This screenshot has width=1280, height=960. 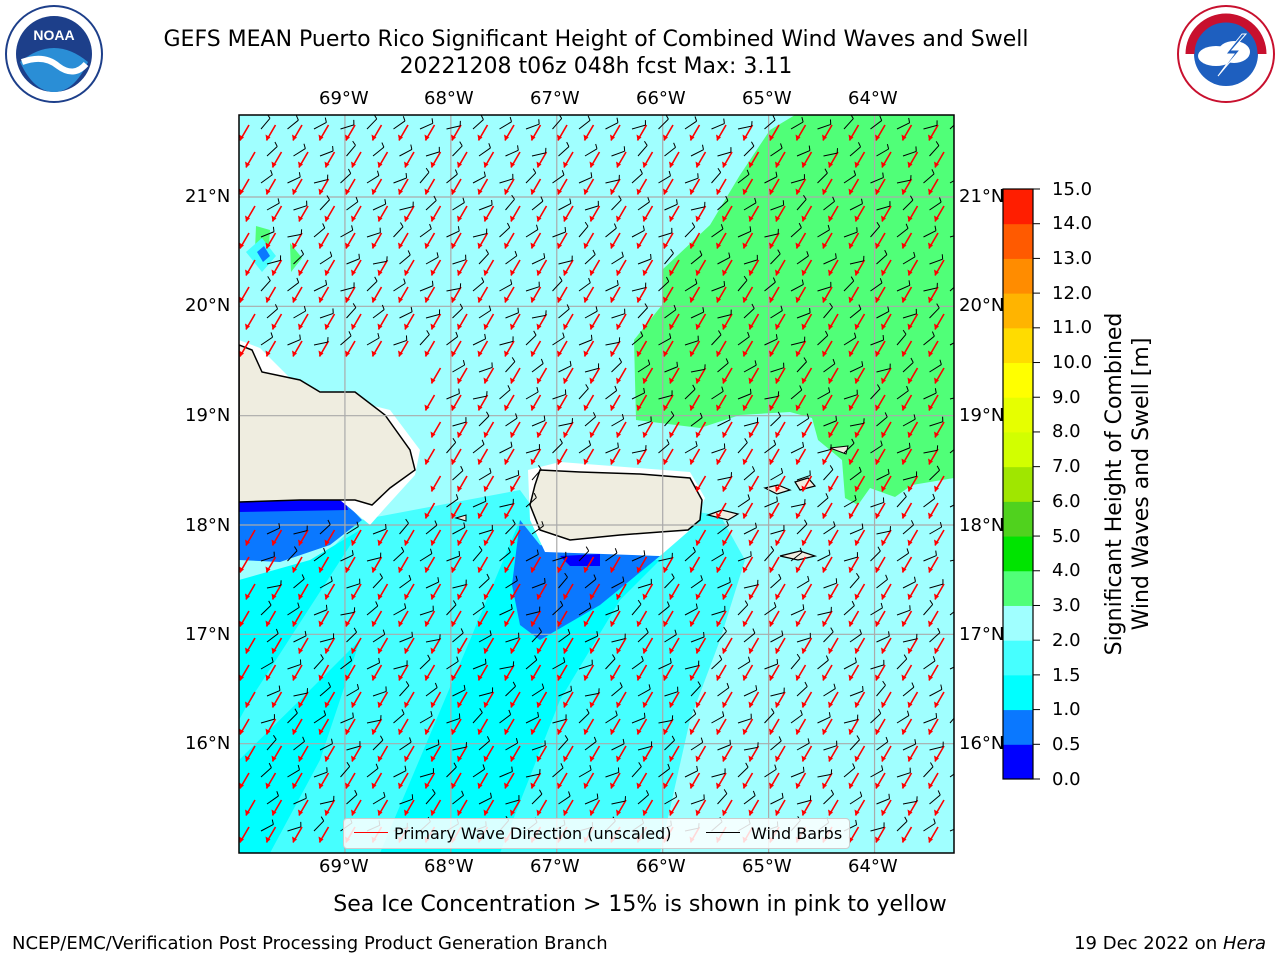 I want to click on colorbar-tick: 11.0, so click(x=1072, y=327).